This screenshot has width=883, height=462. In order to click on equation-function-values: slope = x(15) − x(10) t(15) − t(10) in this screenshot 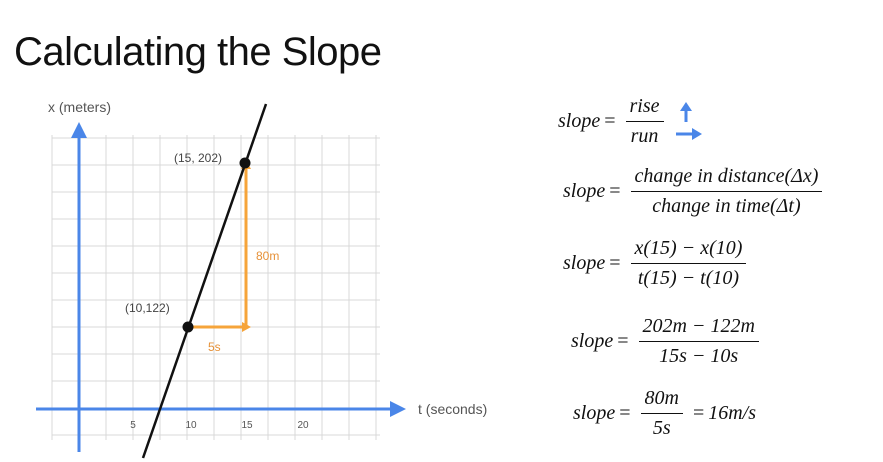, I will do `click(657, 263)`.